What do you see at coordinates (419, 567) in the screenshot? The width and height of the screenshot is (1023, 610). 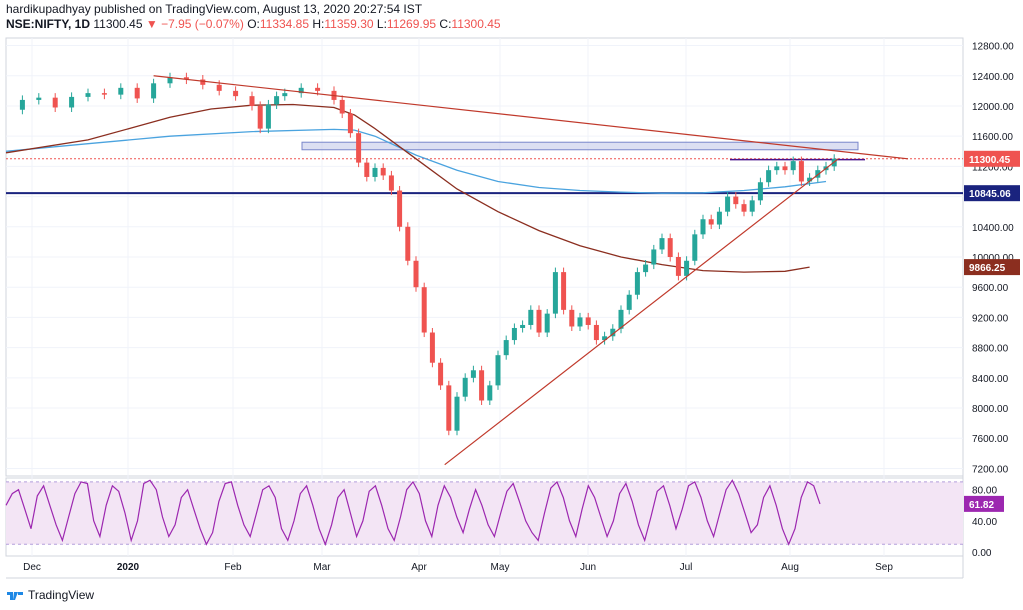 I see `x-tick-label: Apr` at bounding box center [419, 567].